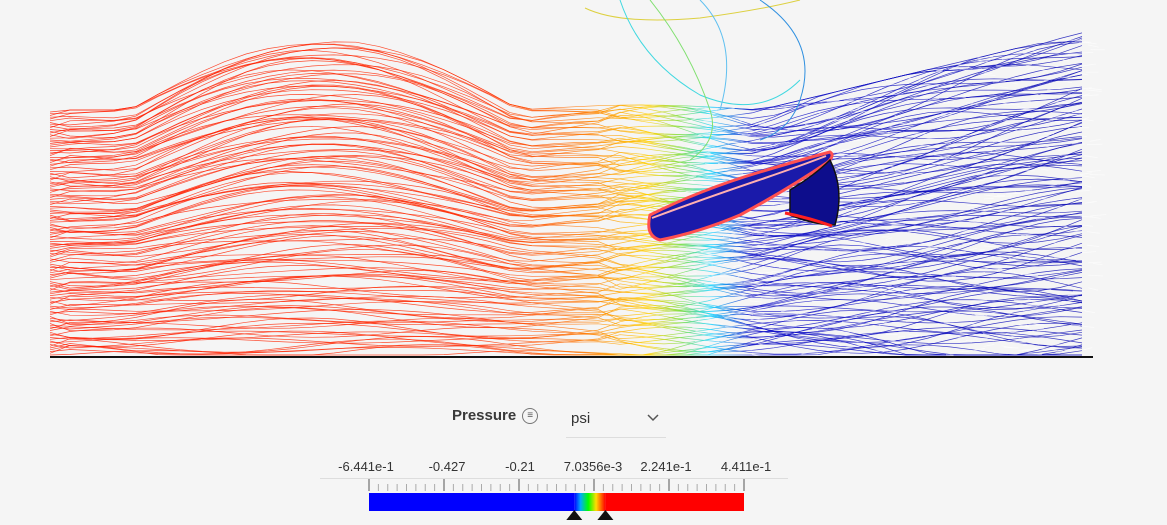 The width and height of the screenshot is (1167, 525). I want to click on range-handles, so click(590, 515).